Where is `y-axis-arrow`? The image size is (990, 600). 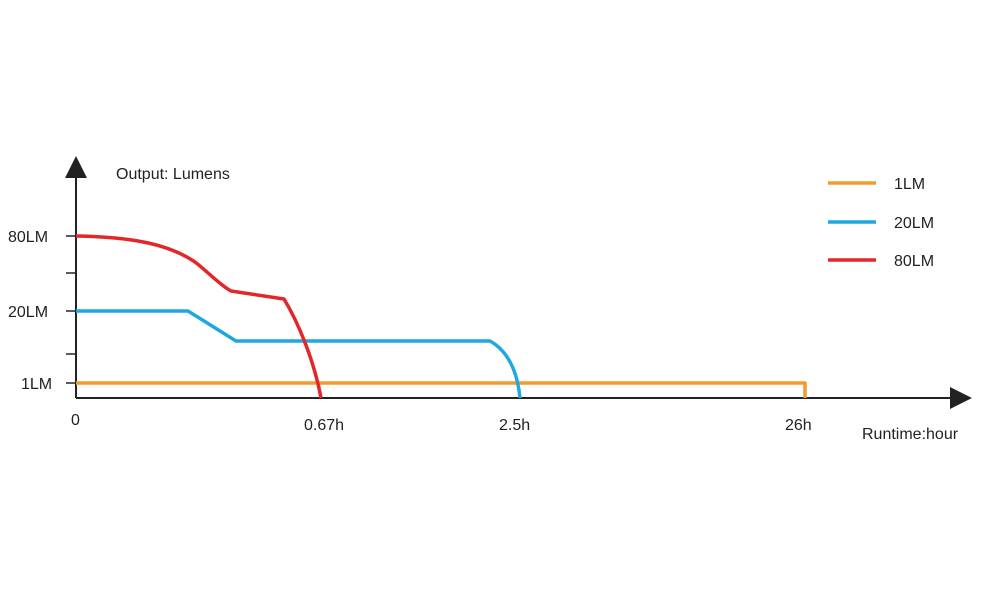
y-axis-arrow is located at coordinates (76, 167).